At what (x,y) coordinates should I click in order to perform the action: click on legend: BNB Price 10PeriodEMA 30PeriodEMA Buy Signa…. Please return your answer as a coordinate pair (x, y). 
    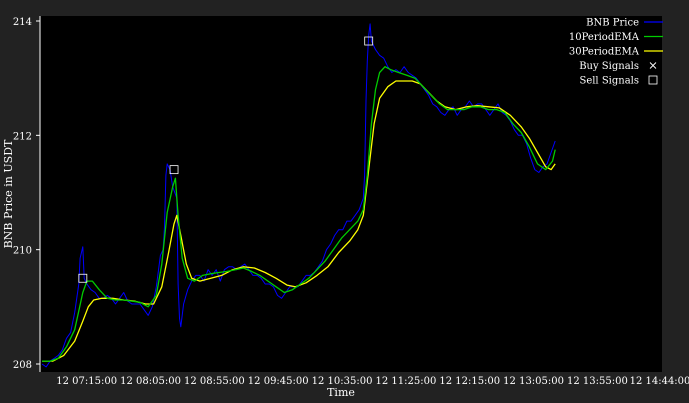
    Looking at the image, I should click on (616, 52).